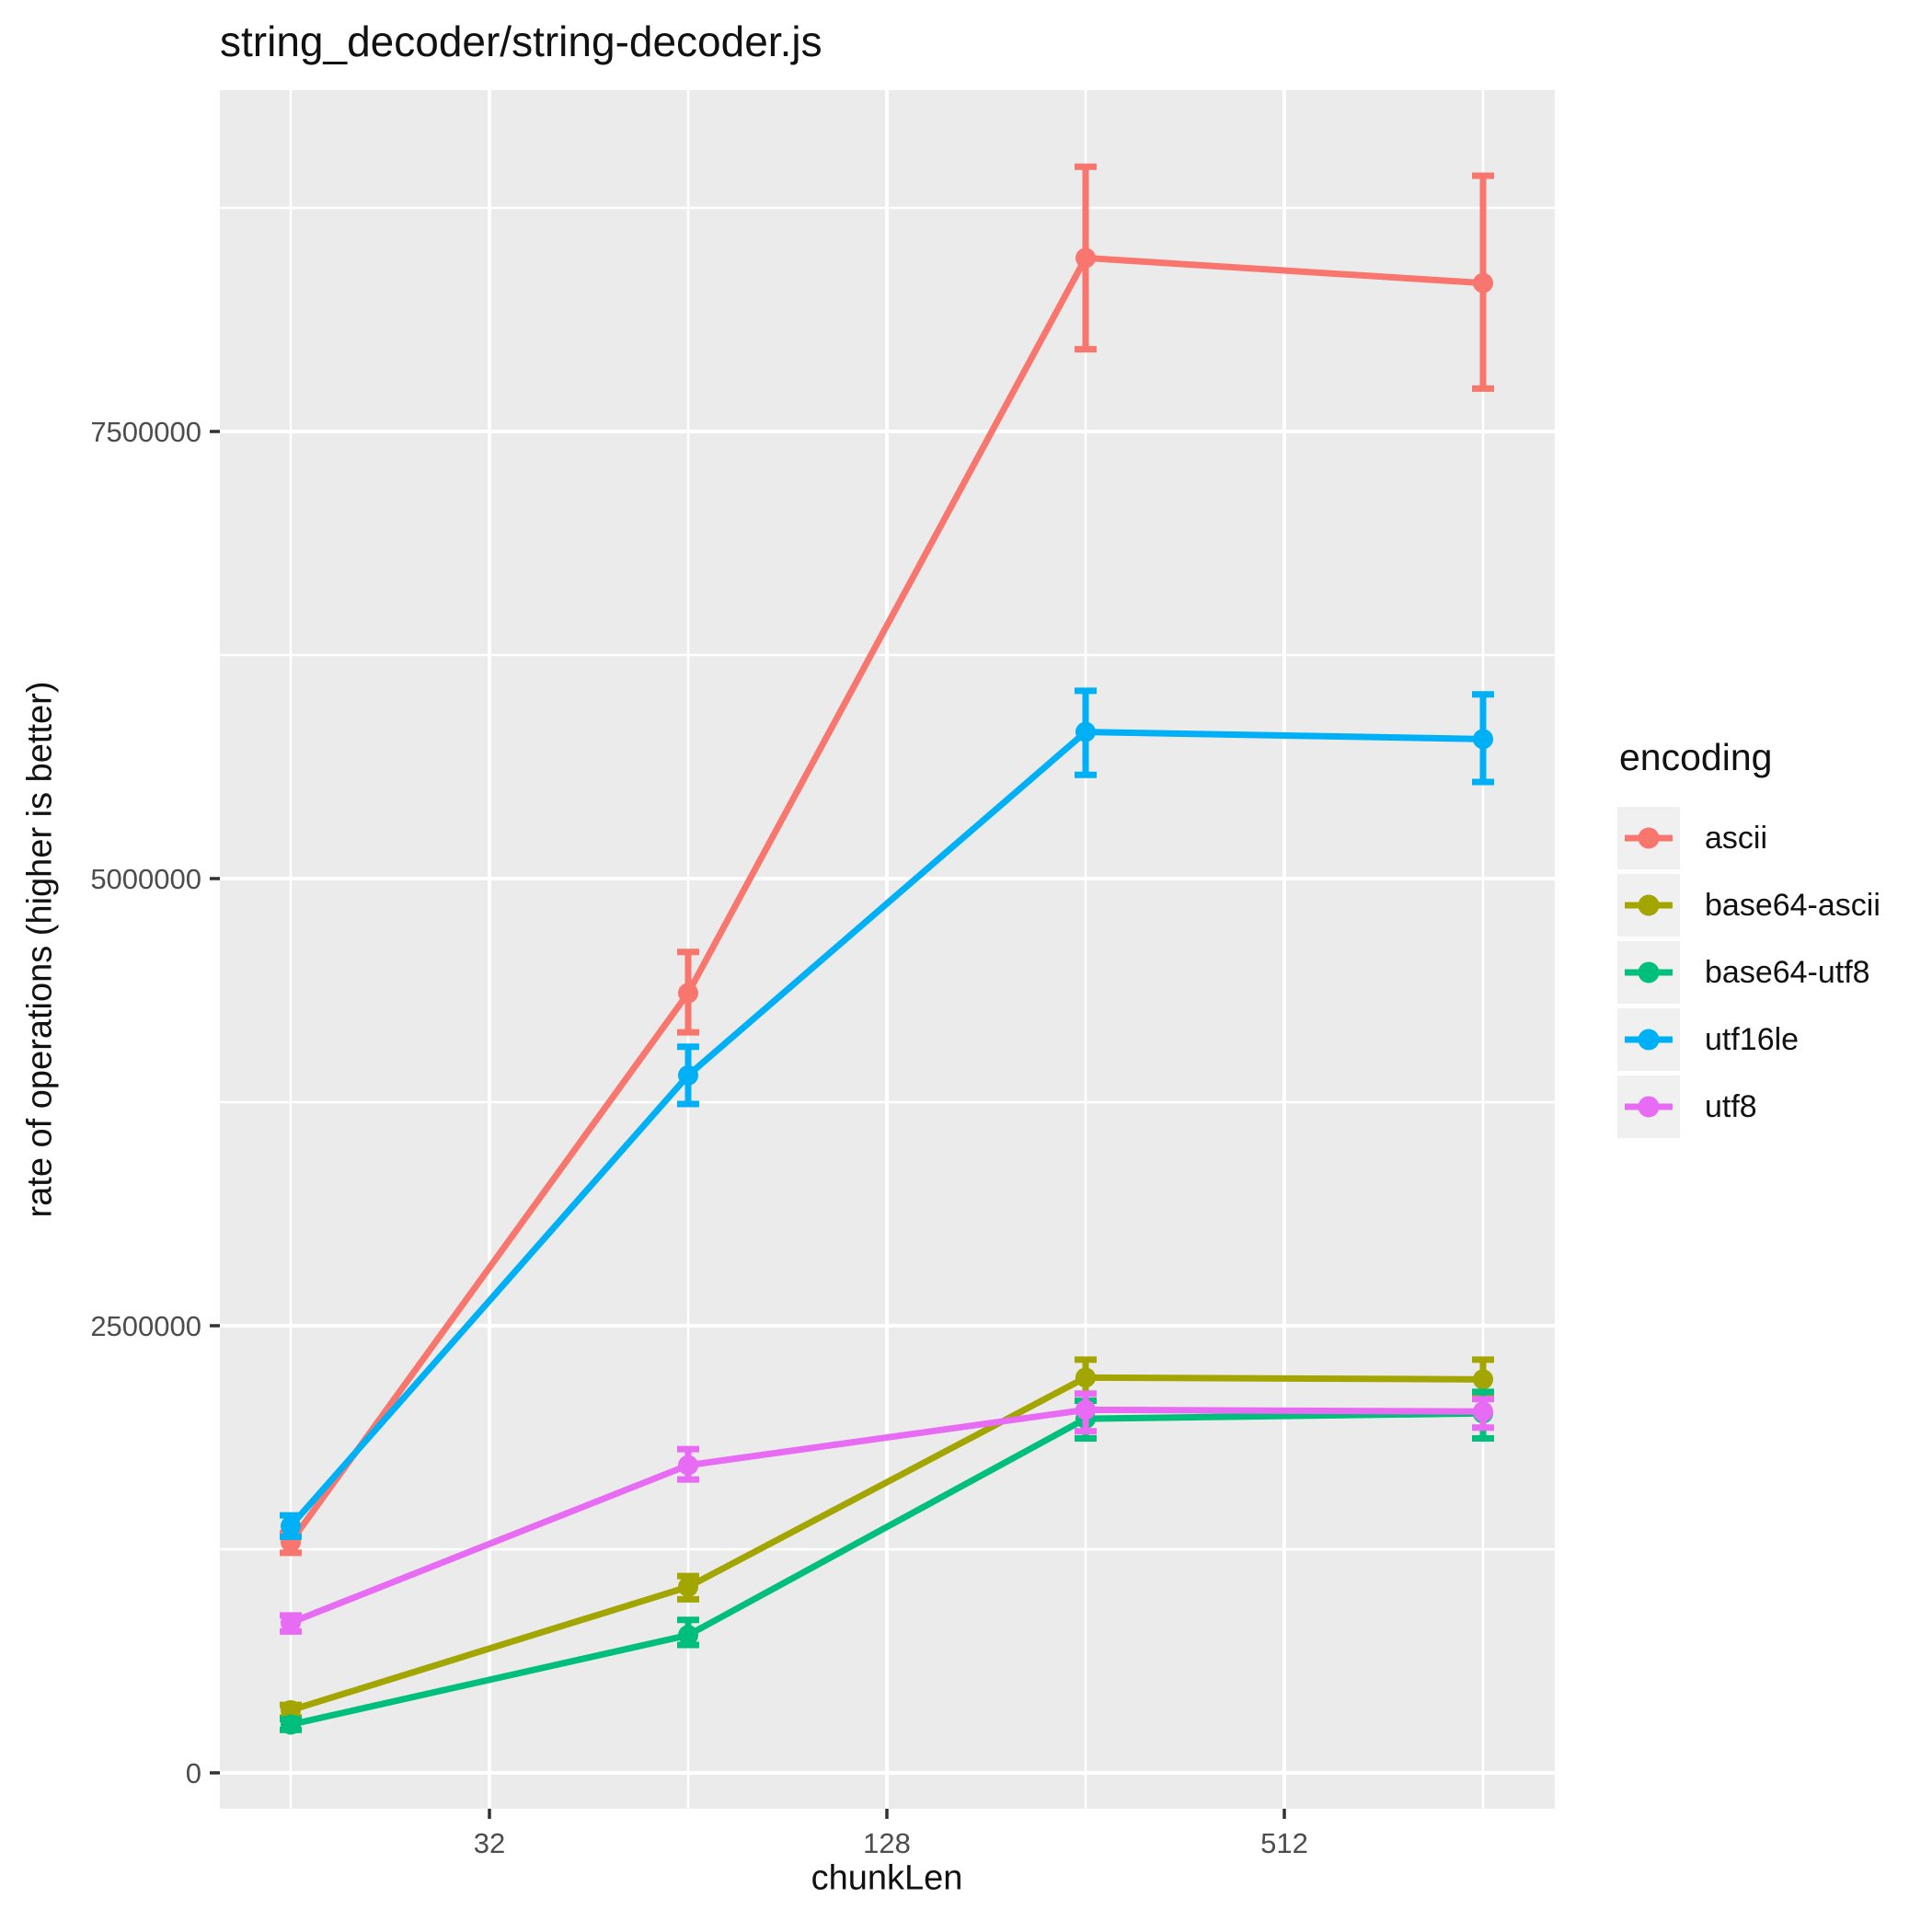  What do you see at coordinates (887, 1512) in the screenshot?
I see `series-utf8` at bounding box center [887, 1512].